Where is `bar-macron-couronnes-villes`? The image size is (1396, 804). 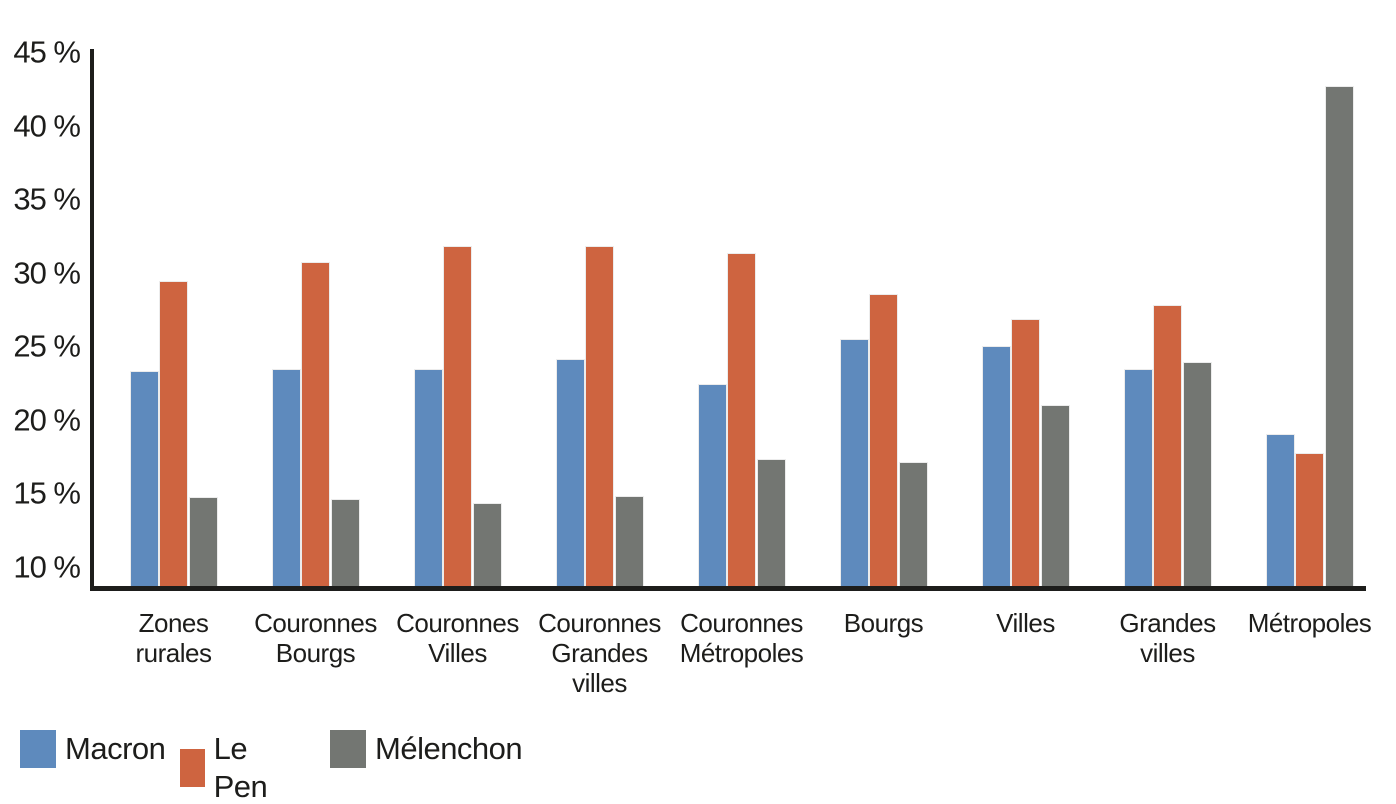 bar-macron-couronnes-villes is located at coordinates (428, 477).